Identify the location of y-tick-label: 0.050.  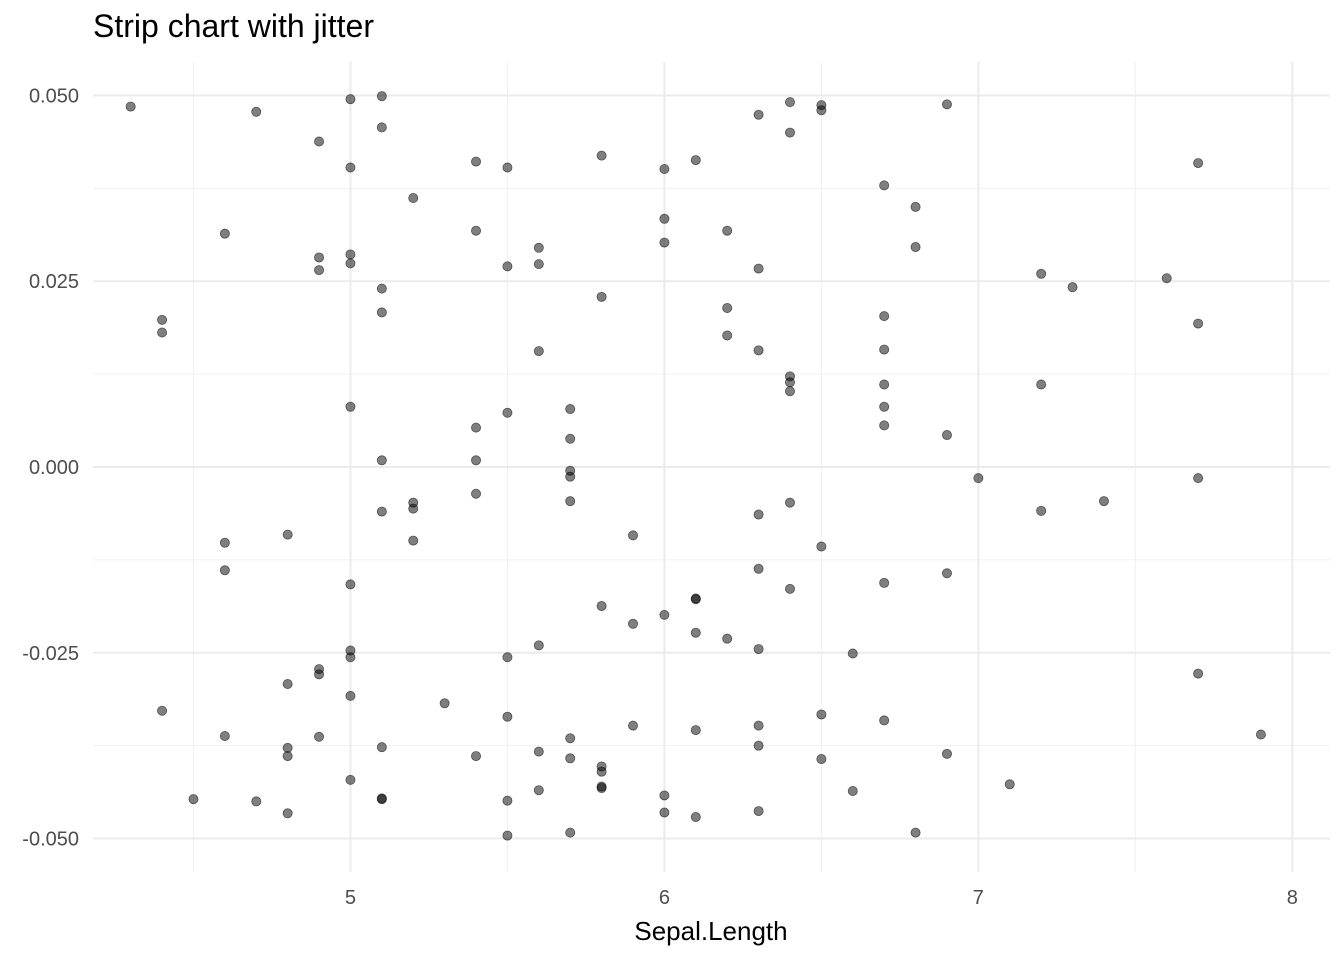
(54, 96).